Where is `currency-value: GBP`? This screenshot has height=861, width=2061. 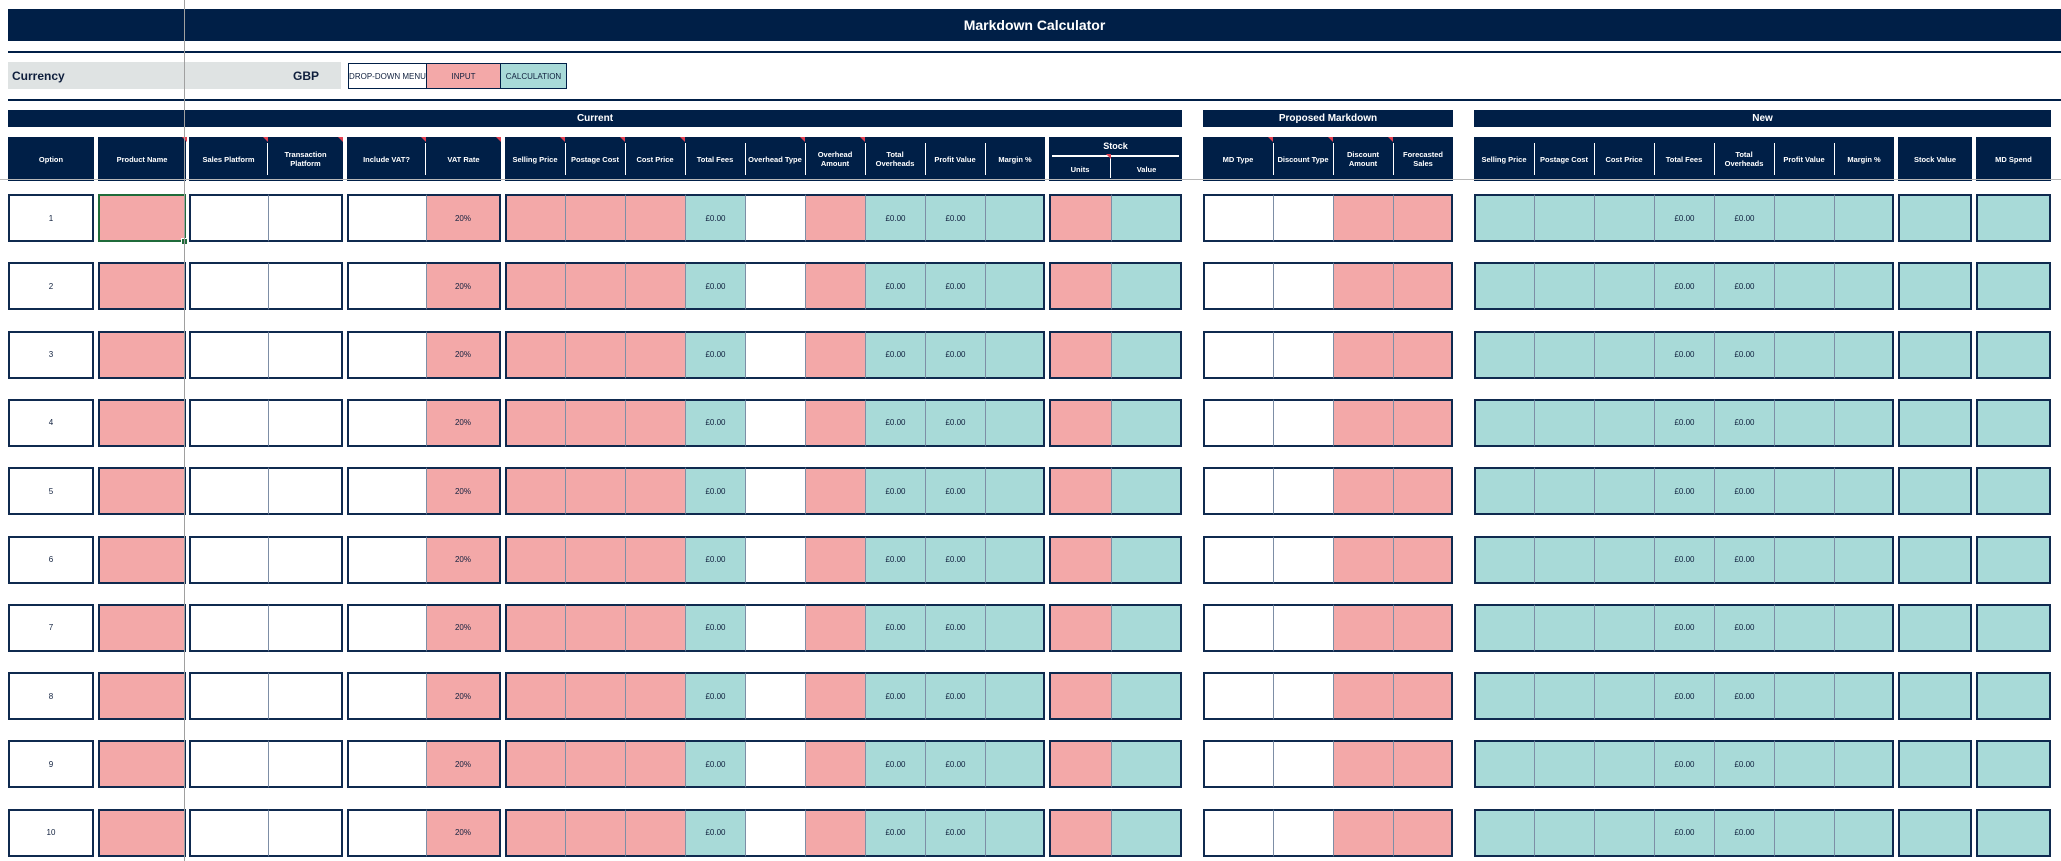
currency-value: GBP is located at coordinates (264, 75).